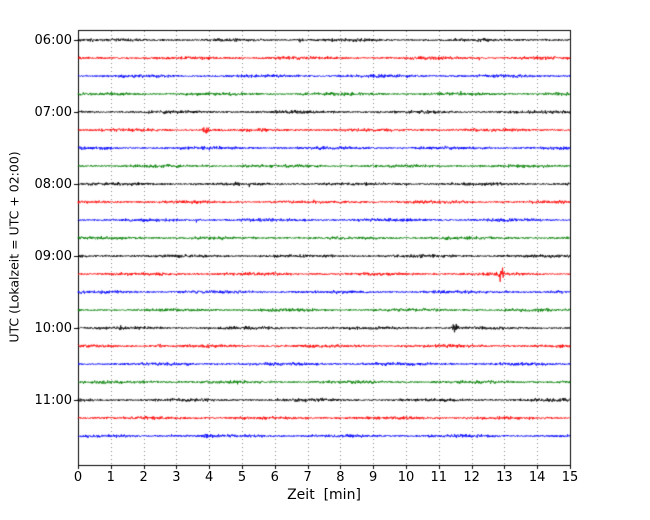 The width and height of the screenshot is (650, 520). I want to click on x-tick-label: 9, so click(373, 477).